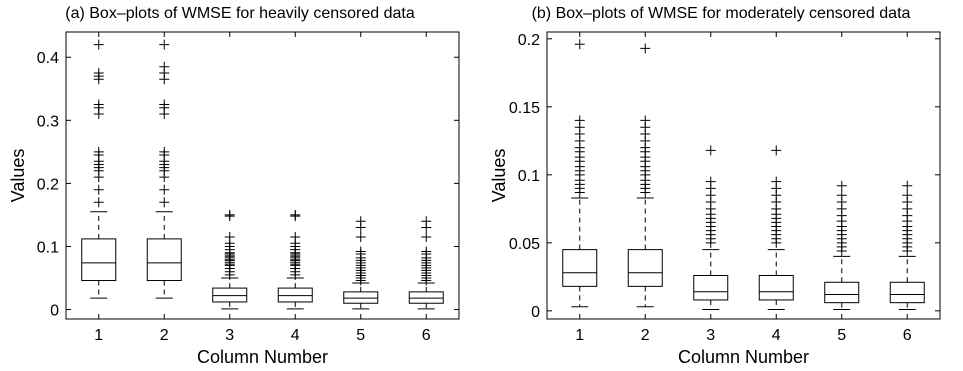  I want to click on y-tick-label: 0.05, so click(524, 244).